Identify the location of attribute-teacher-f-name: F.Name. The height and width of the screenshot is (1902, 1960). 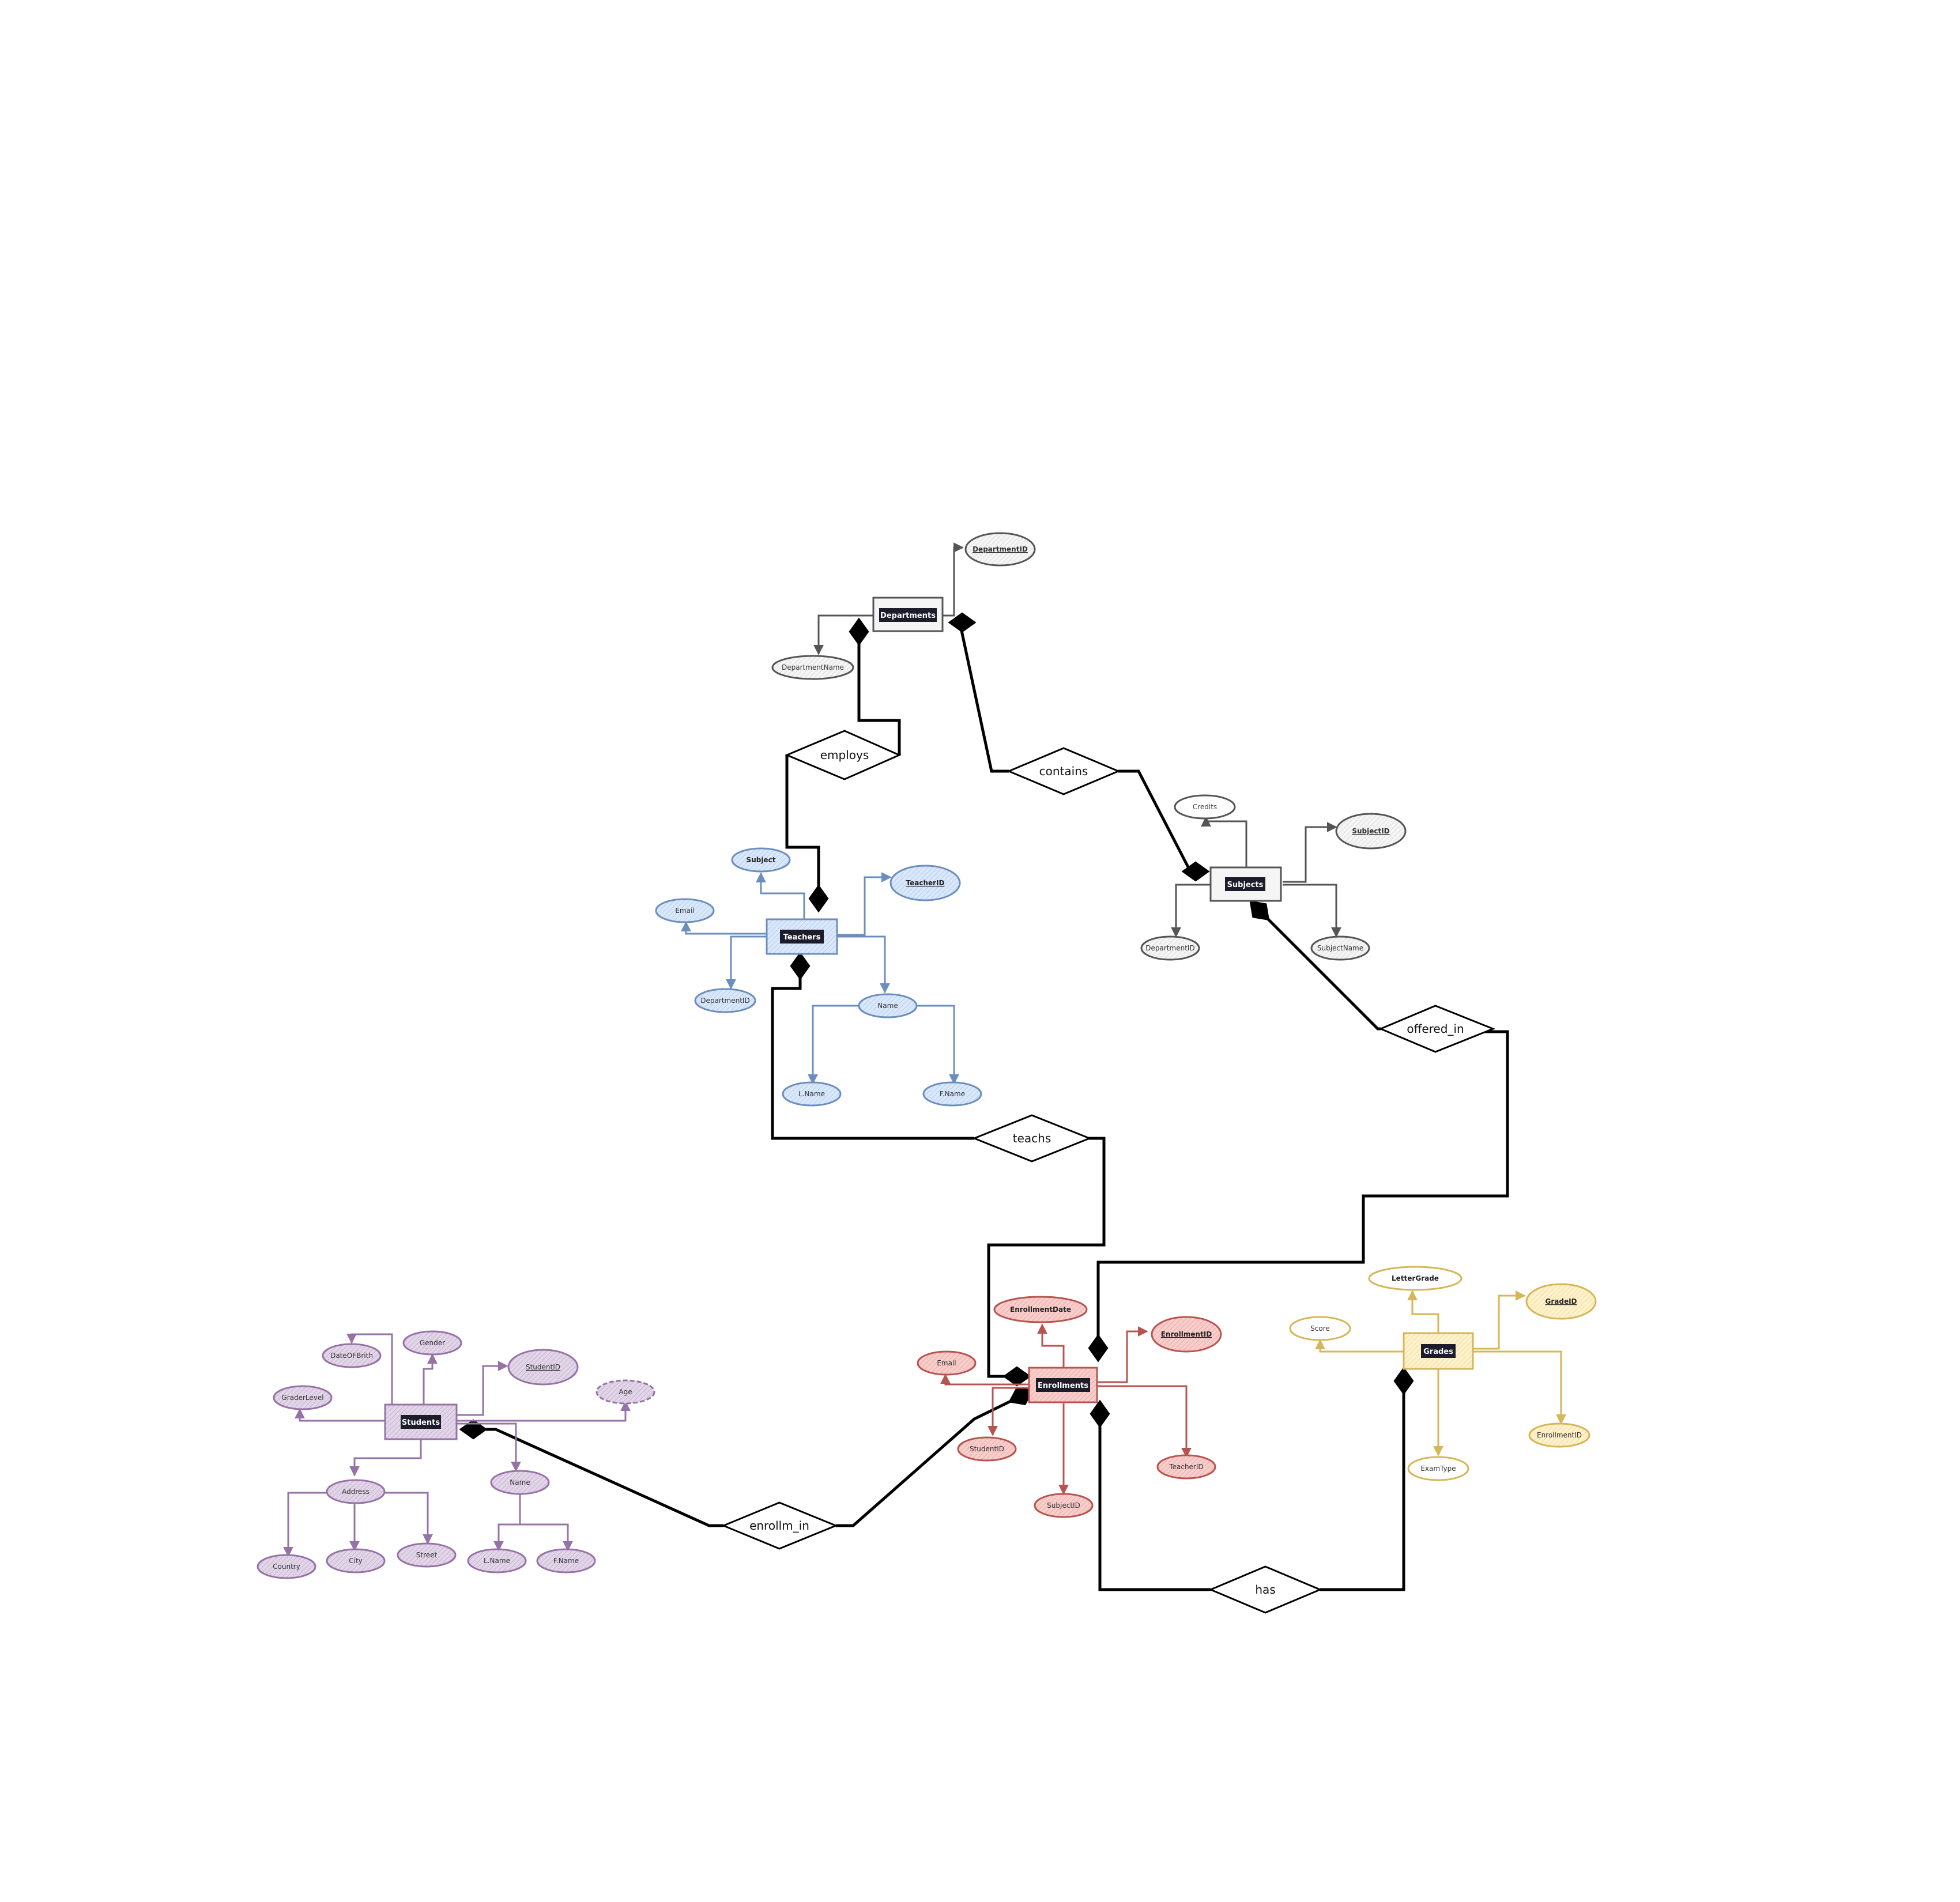
(952, 1094).